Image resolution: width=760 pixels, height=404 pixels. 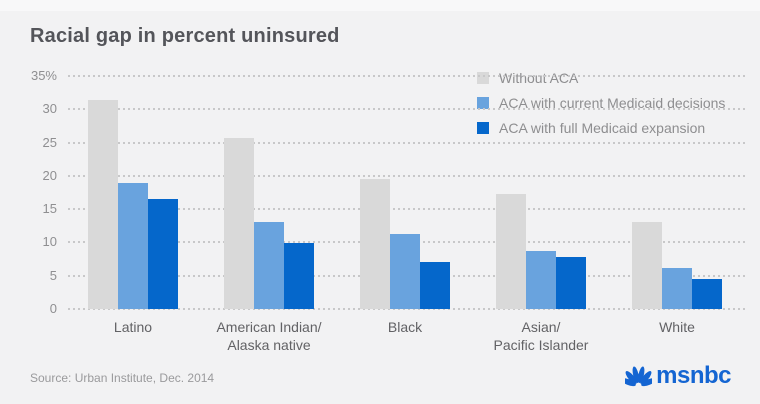 I want to click on source-attribution: Source: Urban Institute, Dec. 2014, so click(x=122, y=378).